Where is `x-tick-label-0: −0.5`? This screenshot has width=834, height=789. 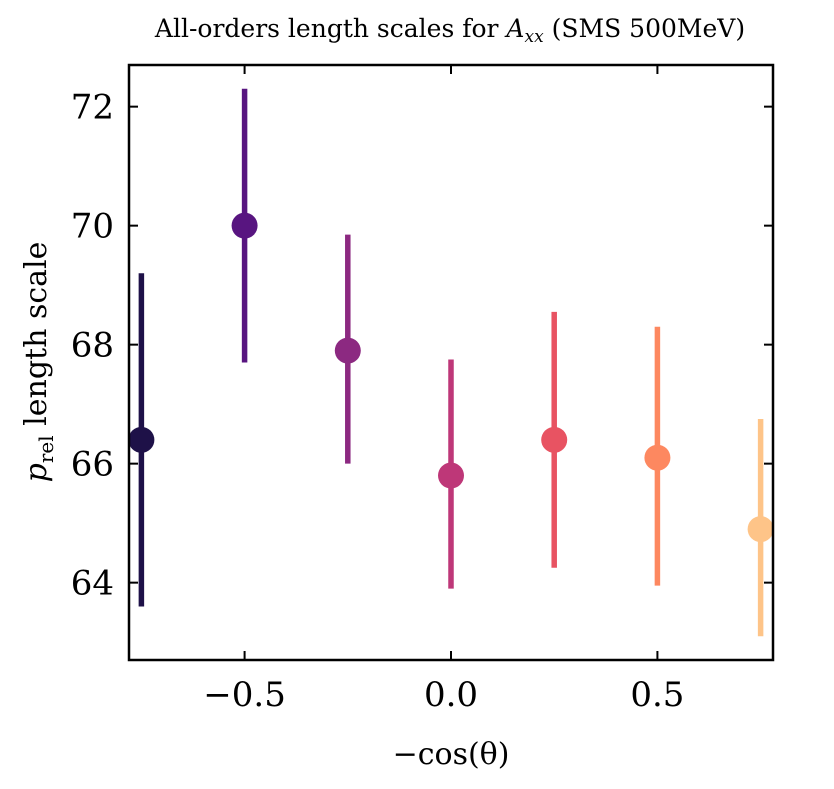
x-tick-label-0: −0.5 is located at coordinates (244, 695).